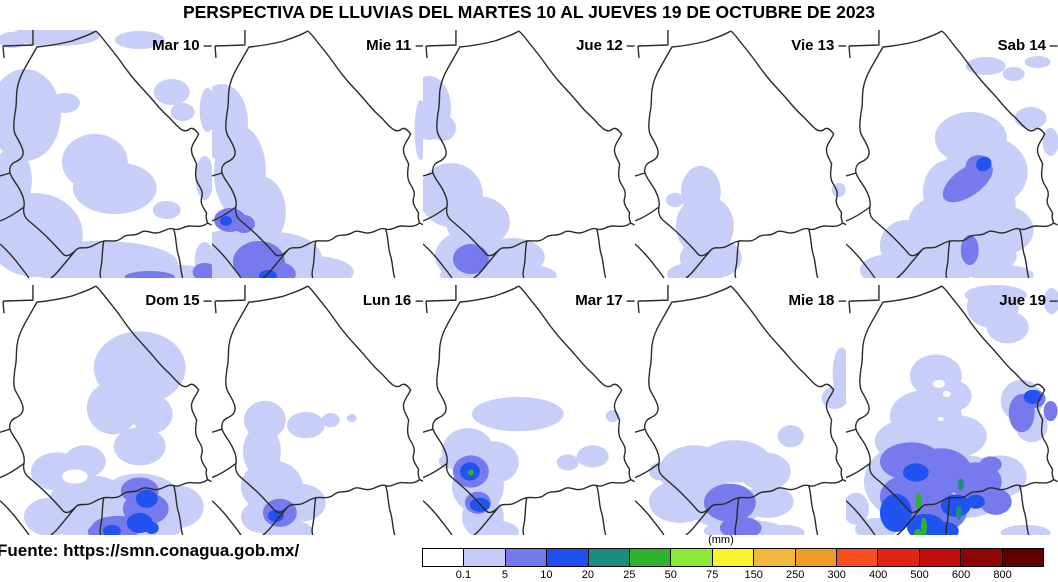 This screenshot has height=582, width=1058. I want to click on source-link: Fuente: https://smn.conagua.gob.mx/, so click(150, 550).